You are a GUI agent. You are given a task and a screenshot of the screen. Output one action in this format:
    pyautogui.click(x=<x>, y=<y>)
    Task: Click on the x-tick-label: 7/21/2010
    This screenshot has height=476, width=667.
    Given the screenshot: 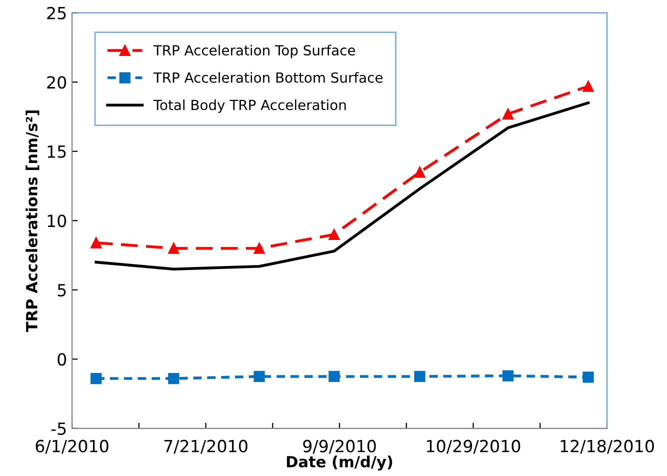 What is the action you would take?
    pyautogui.click(x=206, y=447)
    